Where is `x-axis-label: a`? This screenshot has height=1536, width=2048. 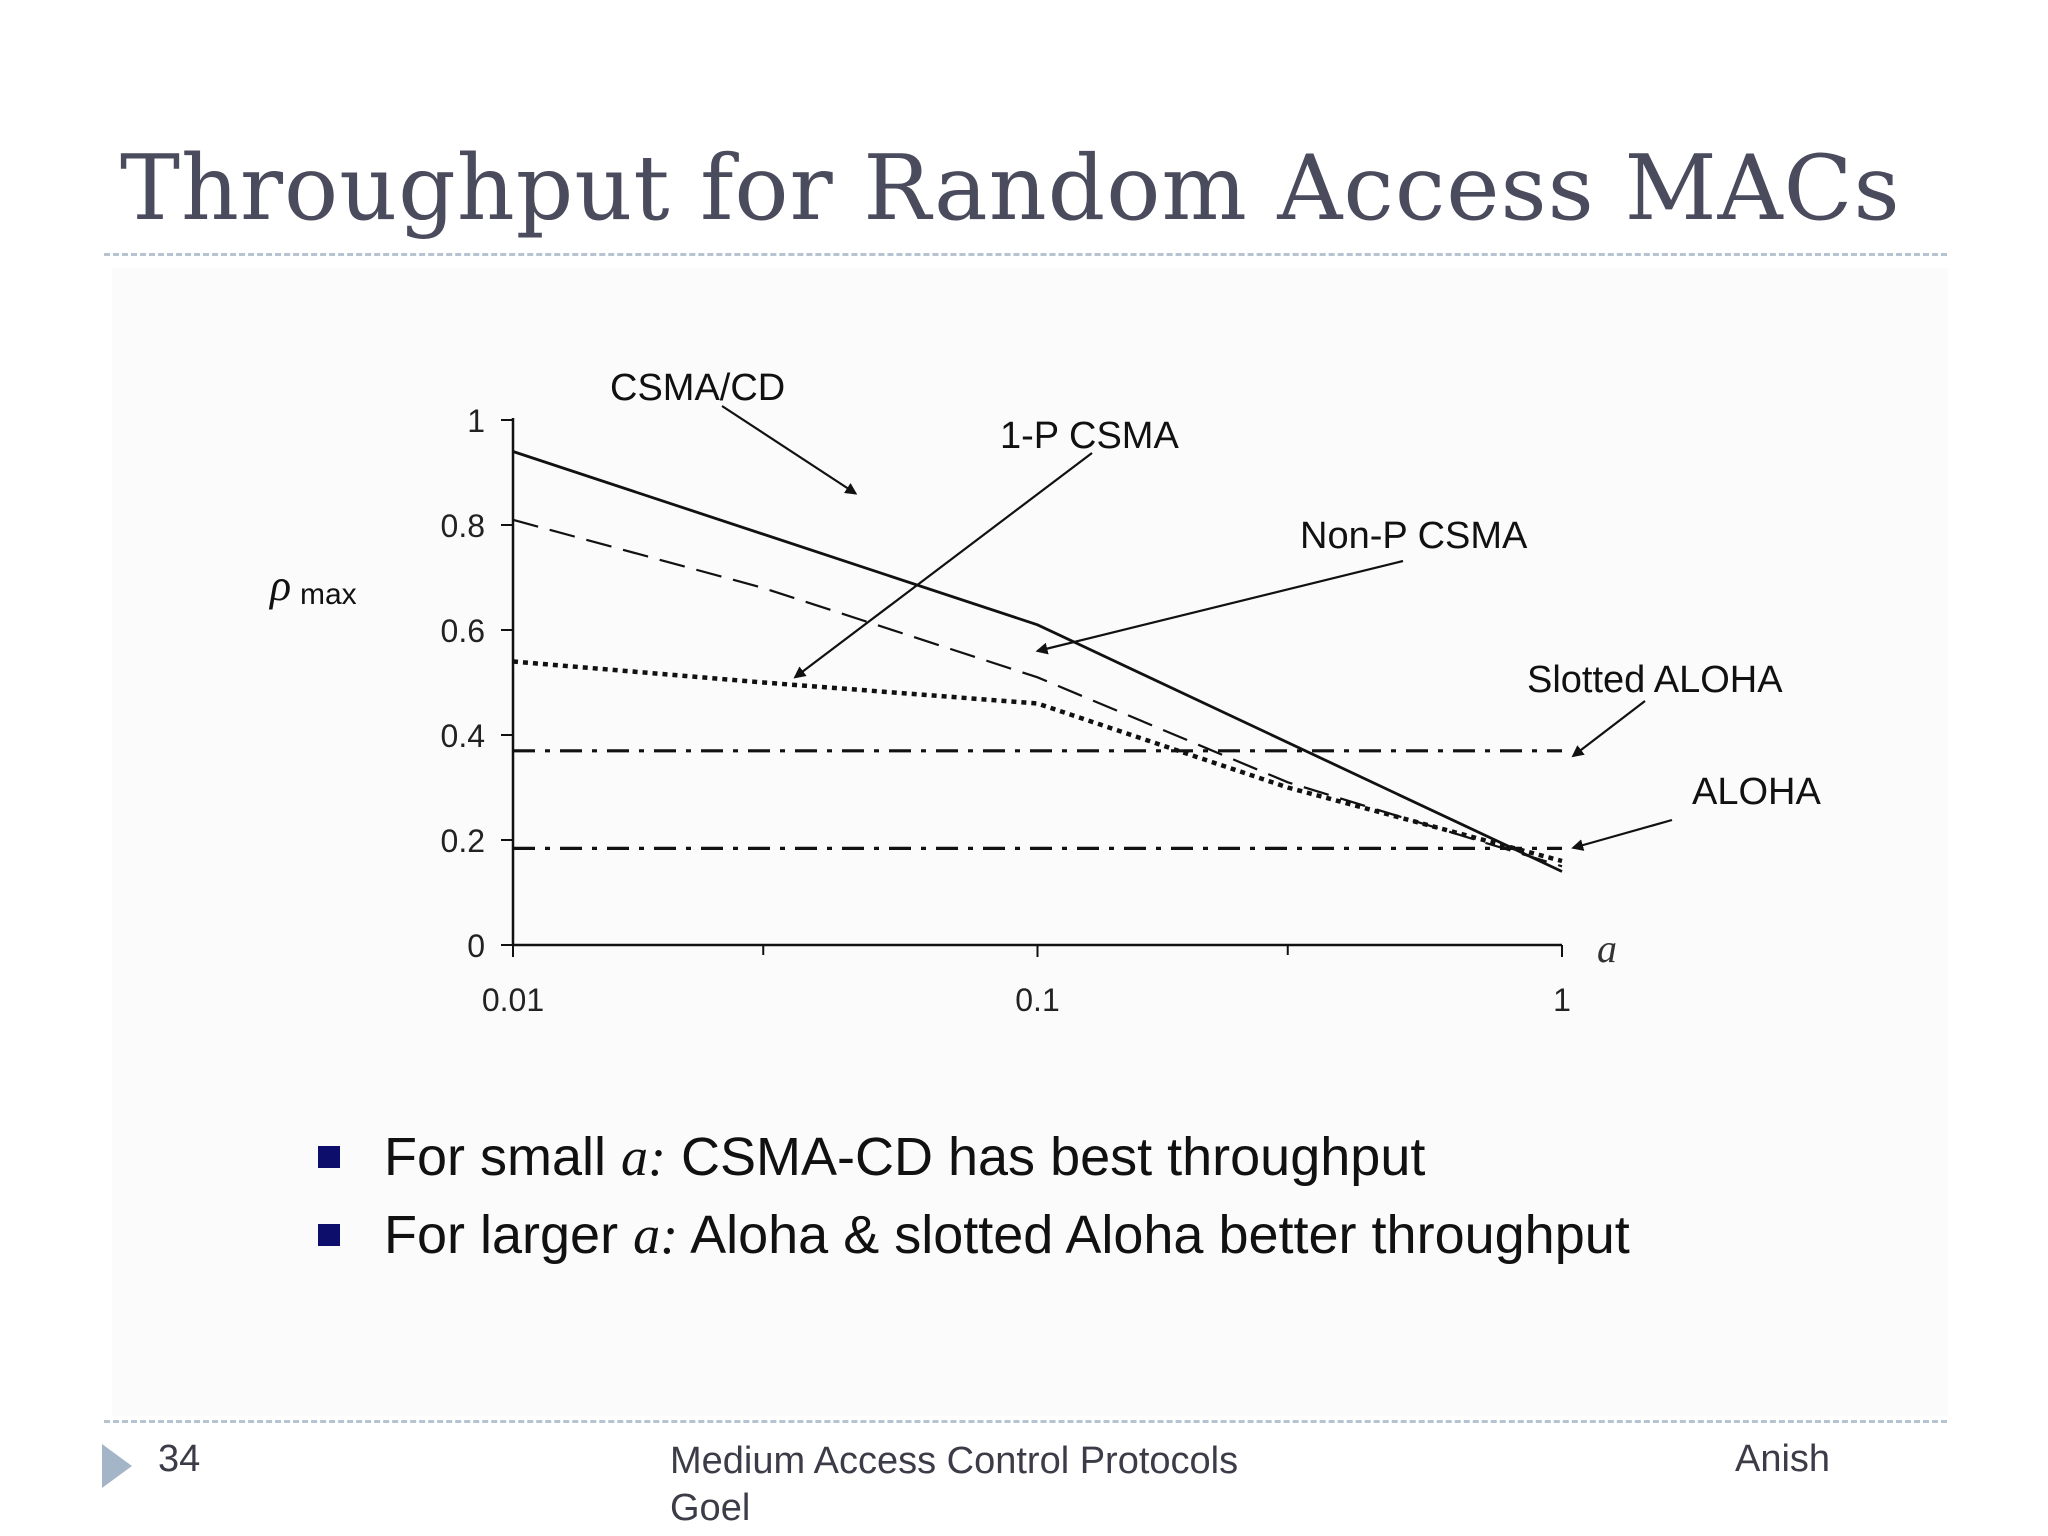 x-axis-label: a is located at coordinates (1607, 948).